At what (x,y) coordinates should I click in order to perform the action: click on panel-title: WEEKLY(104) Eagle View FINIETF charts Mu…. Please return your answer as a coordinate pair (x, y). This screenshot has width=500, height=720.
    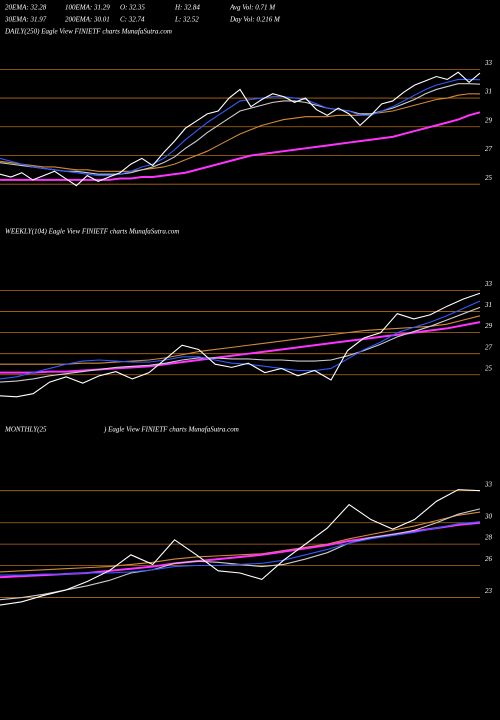
    Looking at the image, I should click on (92, 232).